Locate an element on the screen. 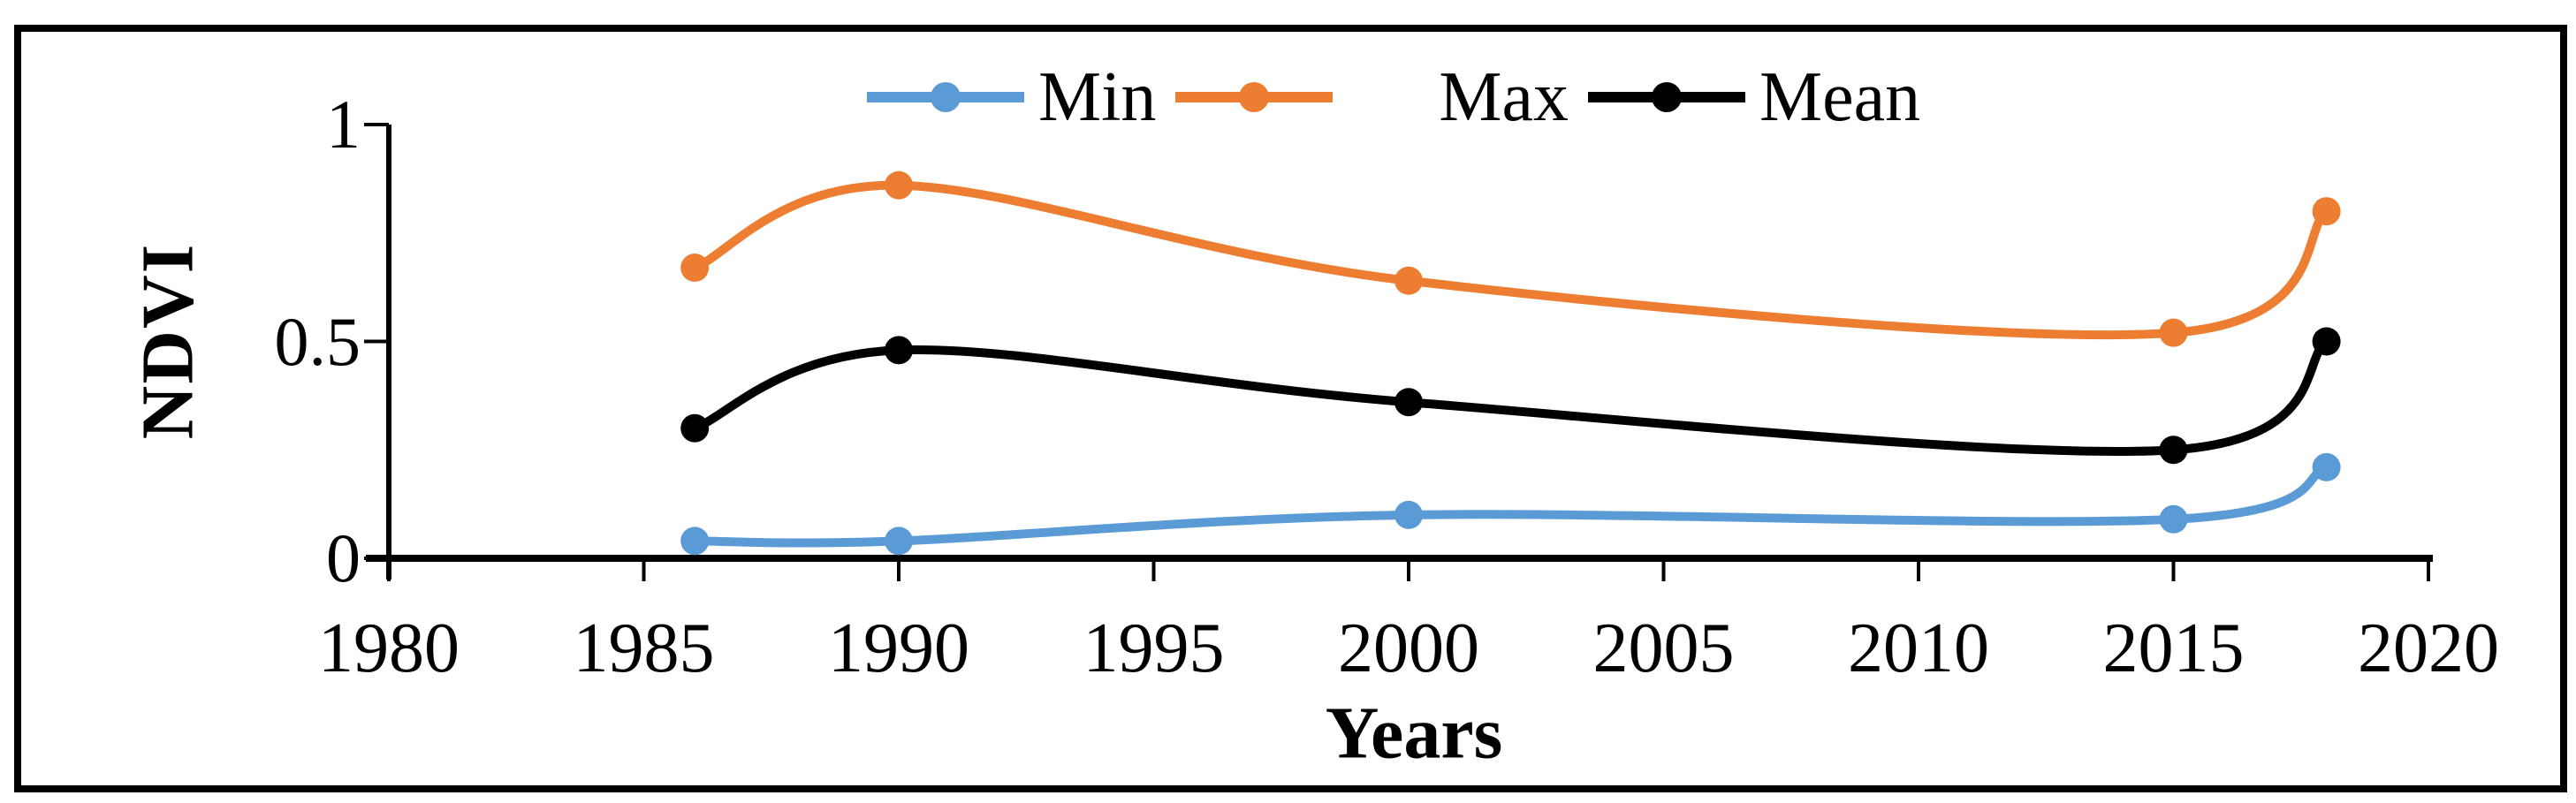 The height and width of the screenshot is (803, 2576). y-tick-label-0: 0 is located at coordinates (343, 557).